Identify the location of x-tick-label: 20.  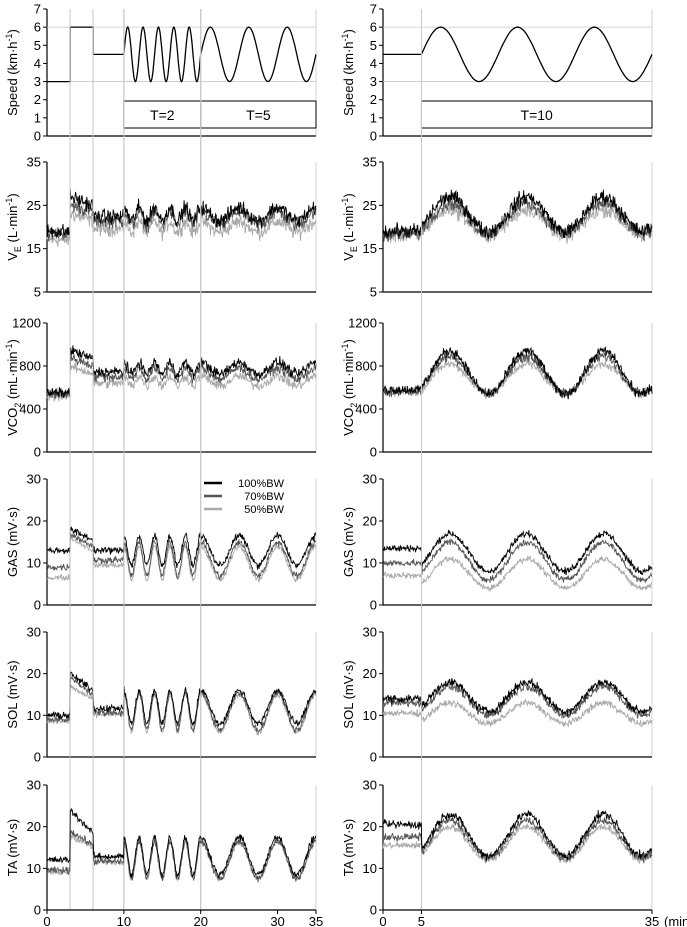
(200, 920).